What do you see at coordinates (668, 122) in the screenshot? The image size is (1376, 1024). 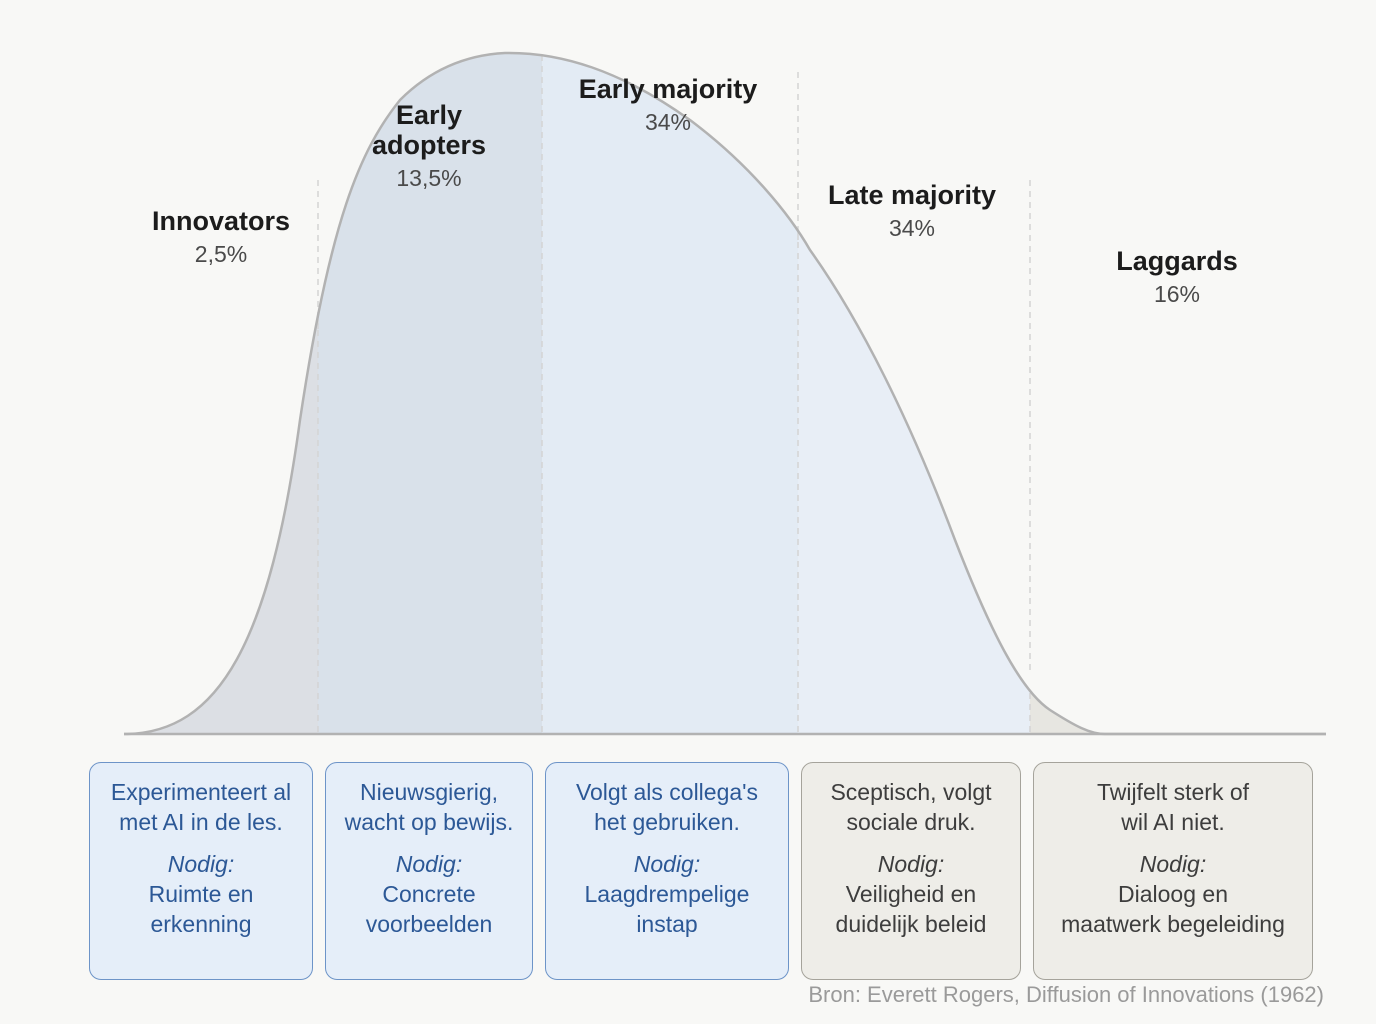 I see `segment-percent-early-majority: 34%` at bounding box center [668, 122].